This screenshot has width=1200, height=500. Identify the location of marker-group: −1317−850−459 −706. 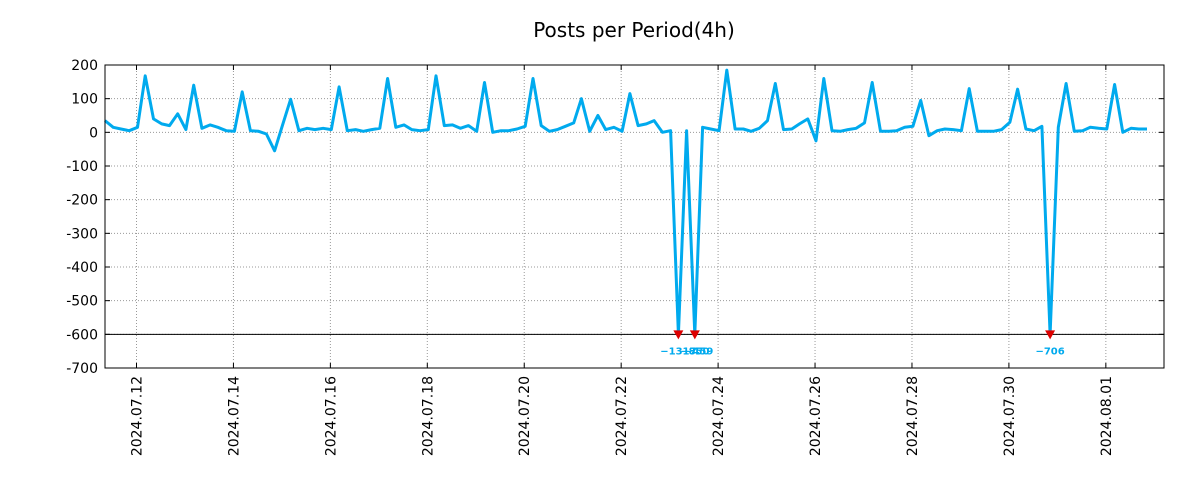
(862, 343).